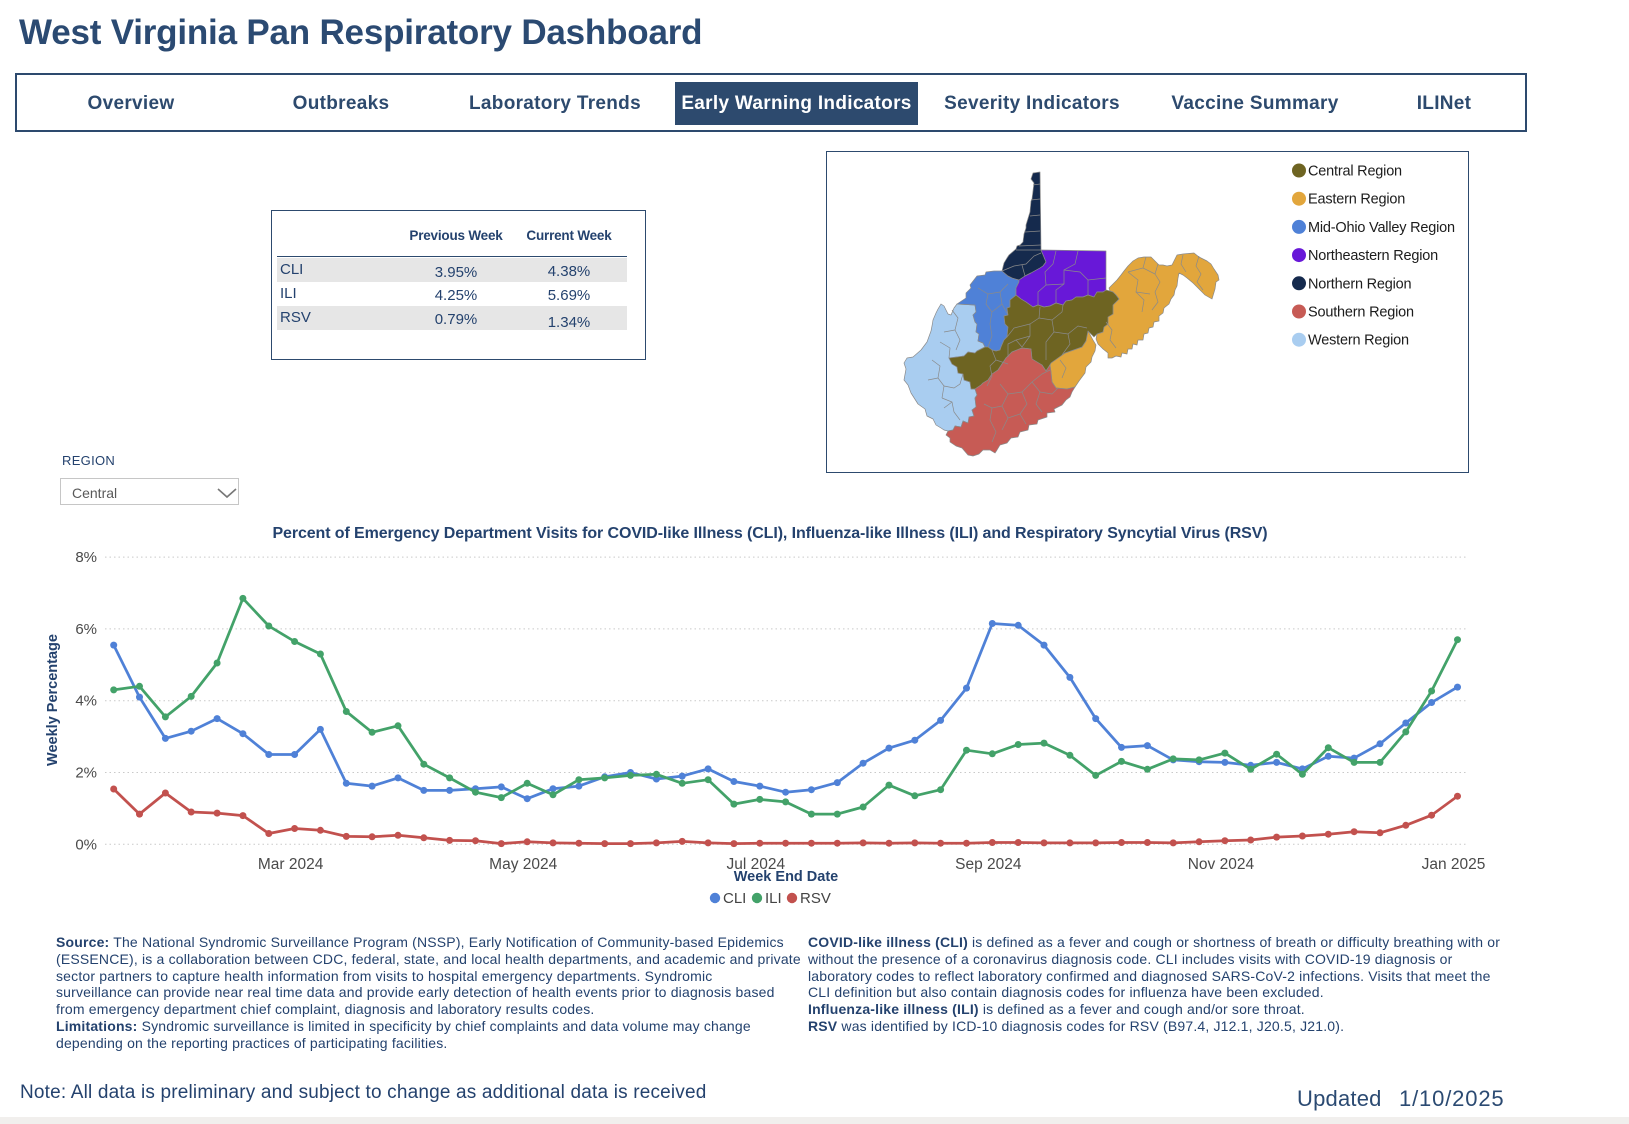 This screenshot has width=1629, height=1124. I want to click on svg-text: Eastern Region, so click(1356, 200).